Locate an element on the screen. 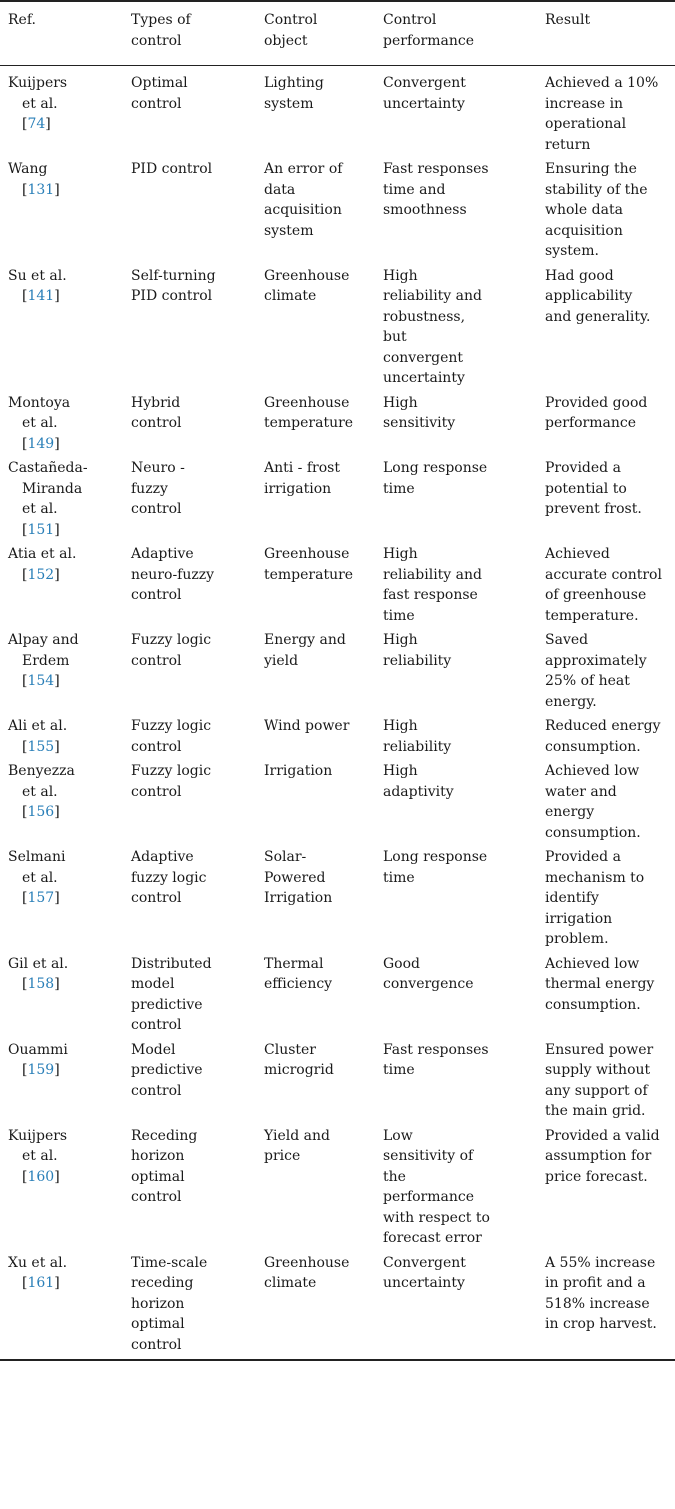 The height and width of the screenshot is (1509, 675). ref-author: Wang is located at coordinates (28, 169).